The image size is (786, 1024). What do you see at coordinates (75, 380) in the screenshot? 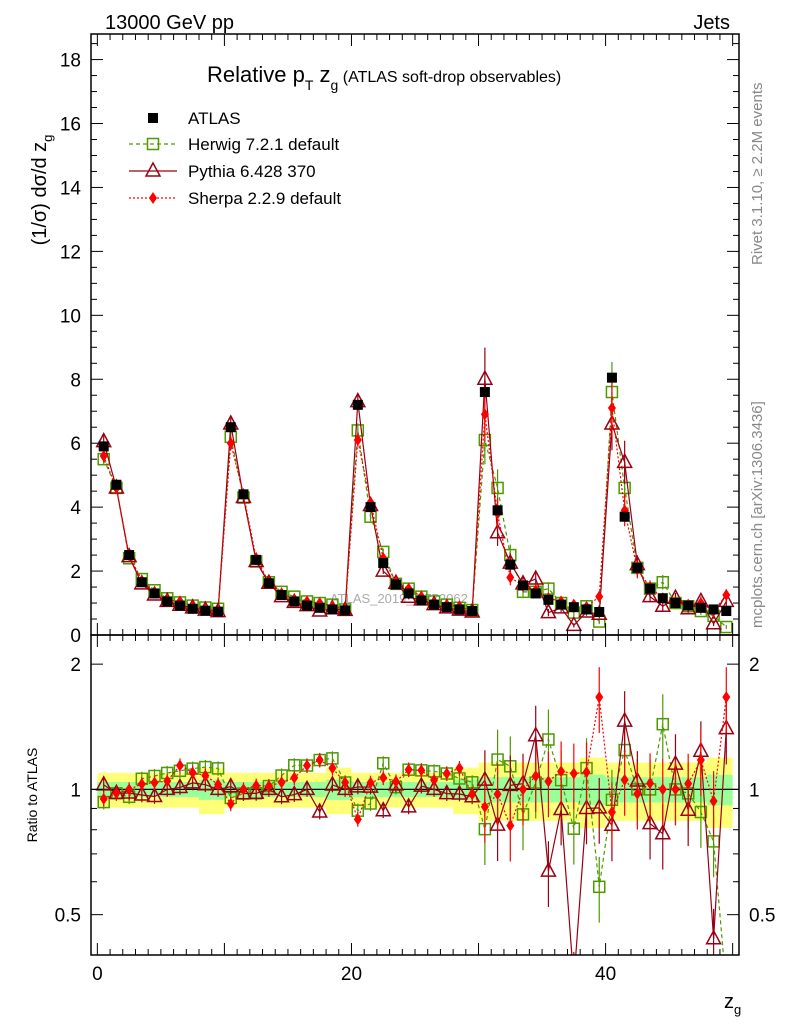
I see `y-tick-label-main: 8` at bounding box center [75, 380].